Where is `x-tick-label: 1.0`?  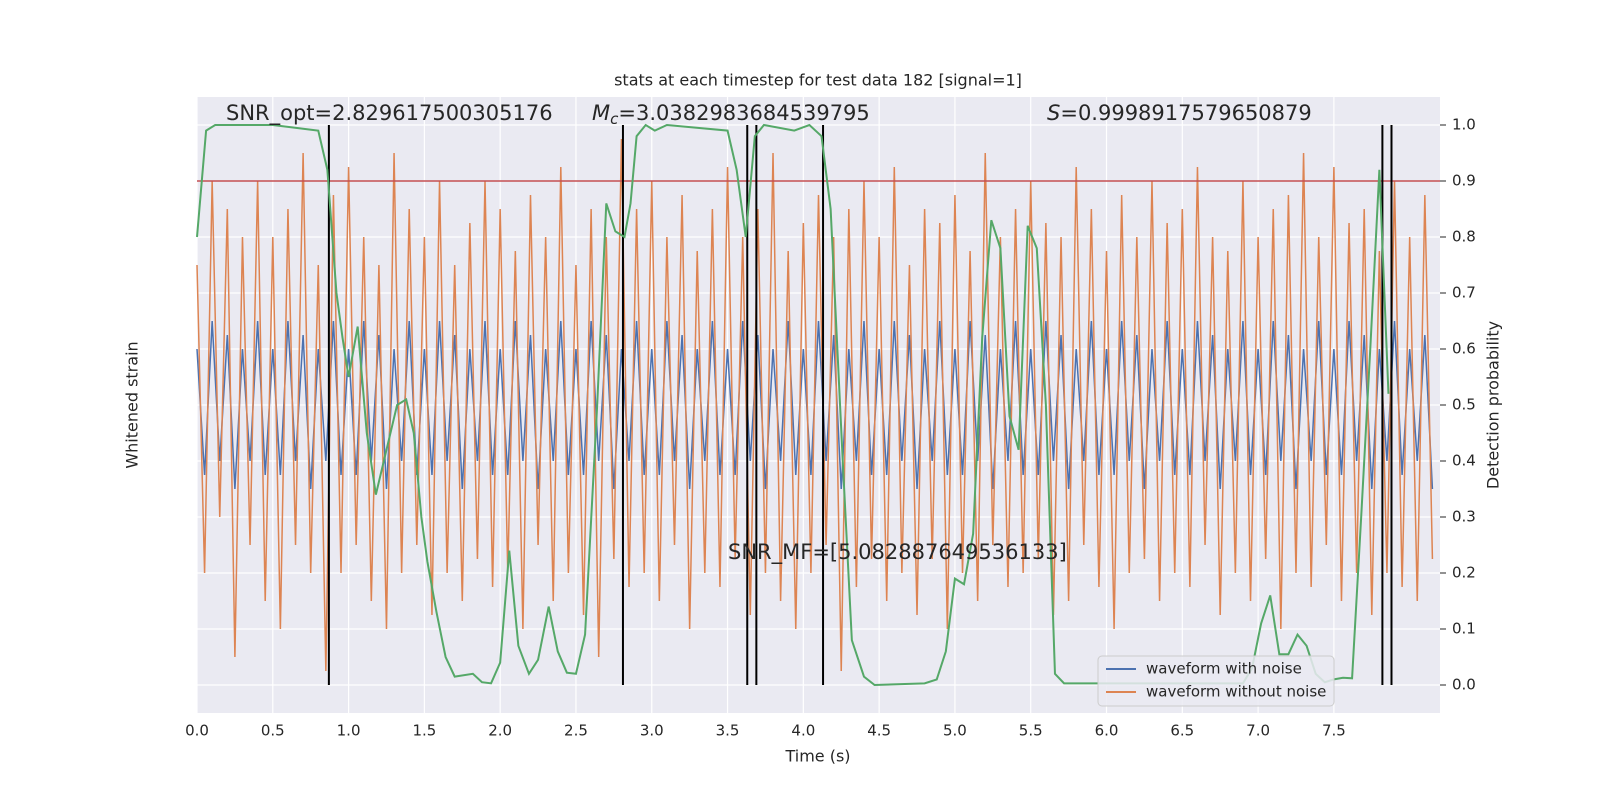
x-tick-label: 1.0 is located at coordinates (349, 731).